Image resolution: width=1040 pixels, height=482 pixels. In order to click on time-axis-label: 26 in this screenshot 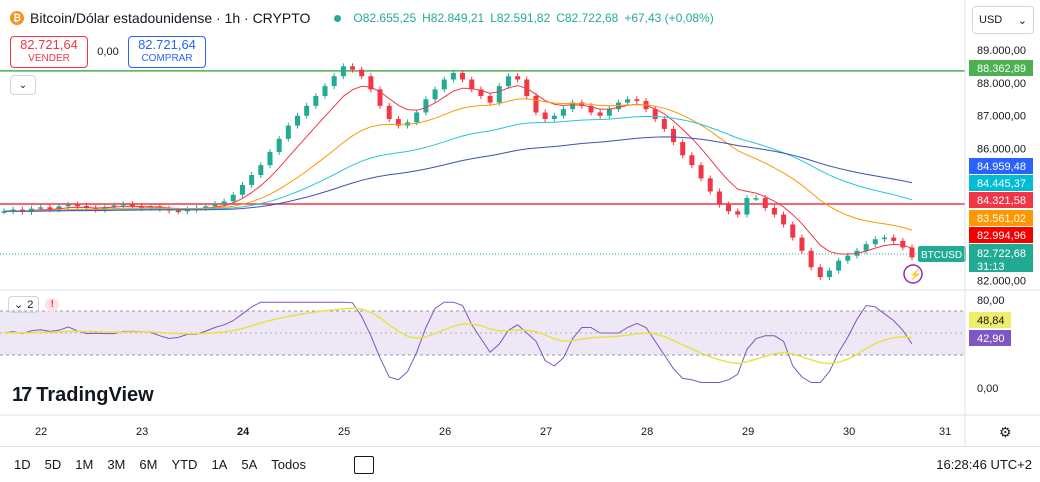, I will do `click(445, 432)`.